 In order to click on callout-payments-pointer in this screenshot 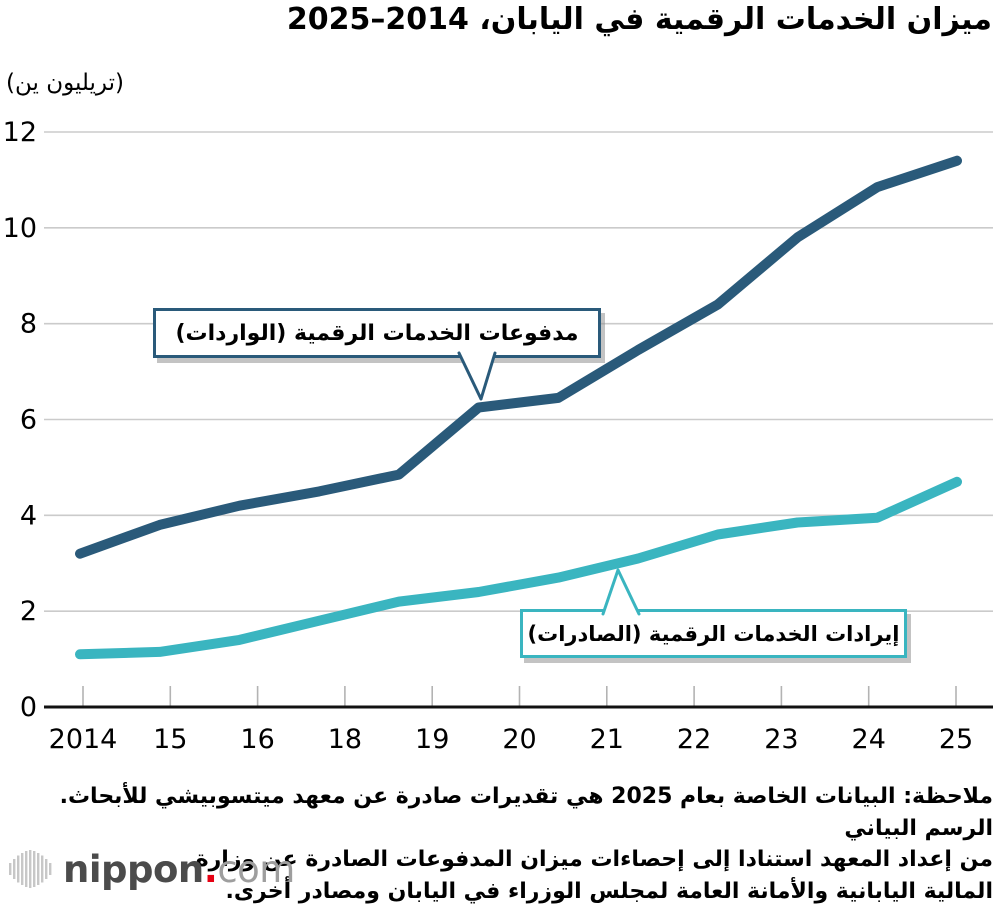, I will do `click(480, 372)`.